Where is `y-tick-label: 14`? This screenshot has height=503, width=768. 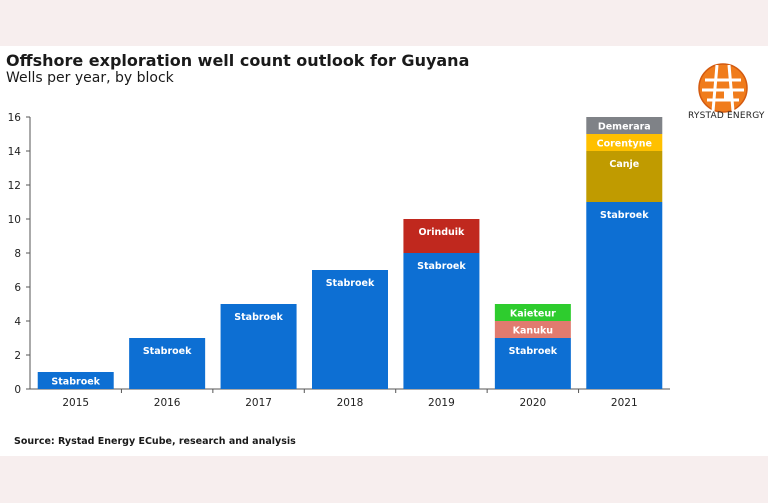 y-tick-label: 14 is located at coordinates (15, 152).